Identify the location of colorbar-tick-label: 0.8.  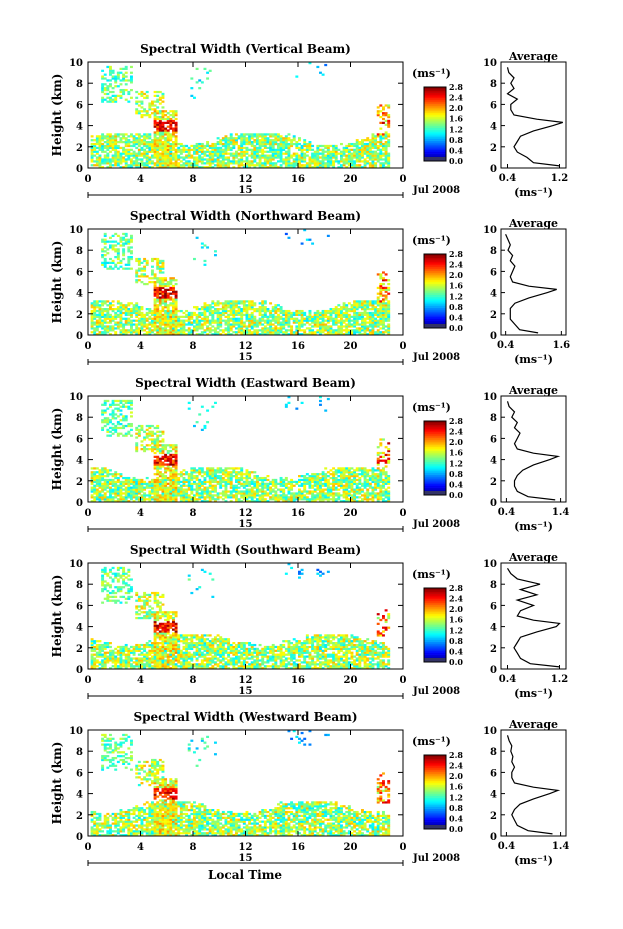
(456, 474).